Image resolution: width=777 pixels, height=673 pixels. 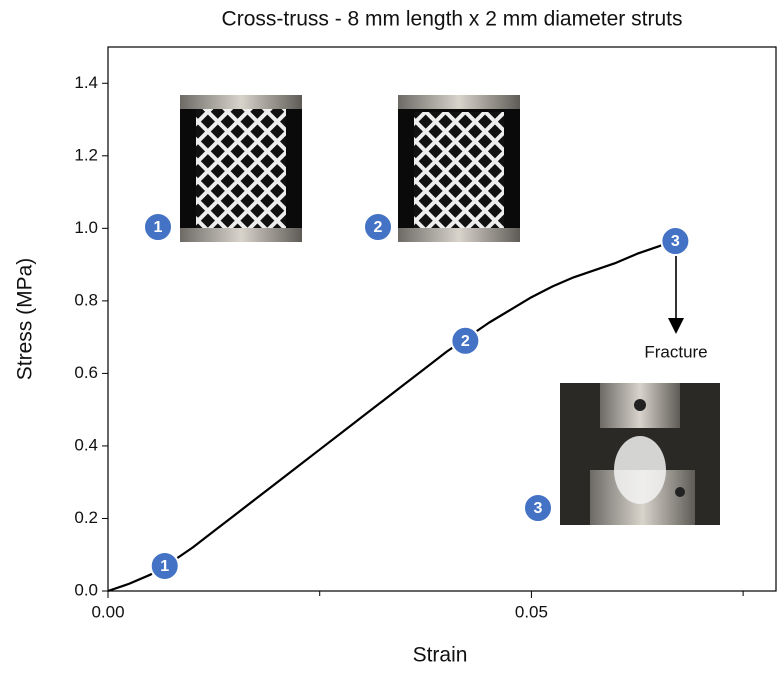 I want to click on image-badge-label: 3, so click(x=538, y=508).